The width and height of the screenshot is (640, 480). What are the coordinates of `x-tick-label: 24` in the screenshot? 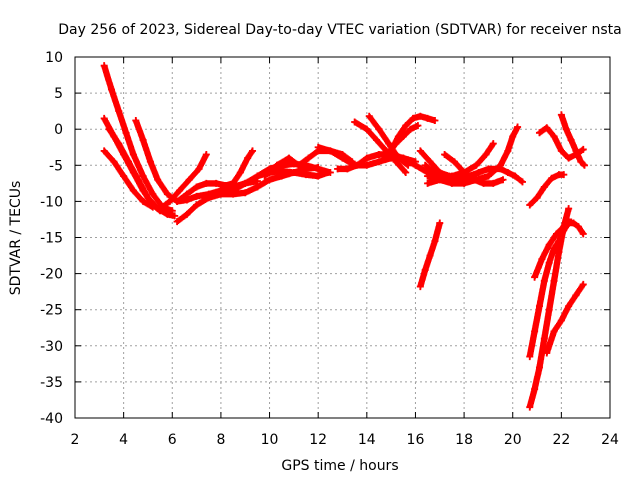 It's located at (610, 440).